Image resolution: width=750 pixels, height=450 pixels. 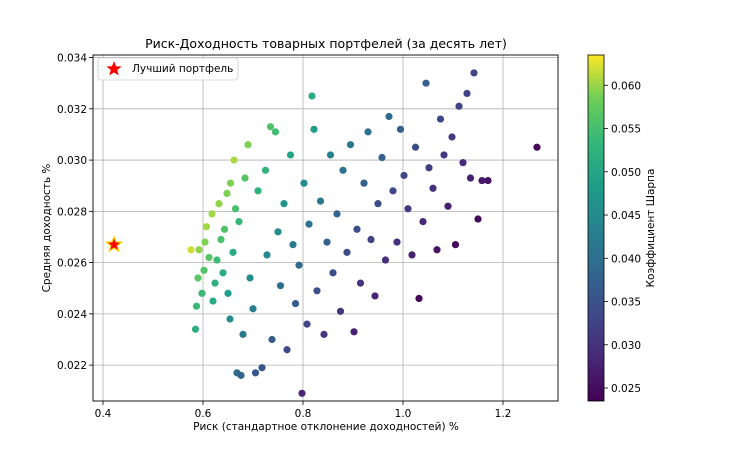 I want to click on x-tick-label: 1.2, so click(x=503, y=414).